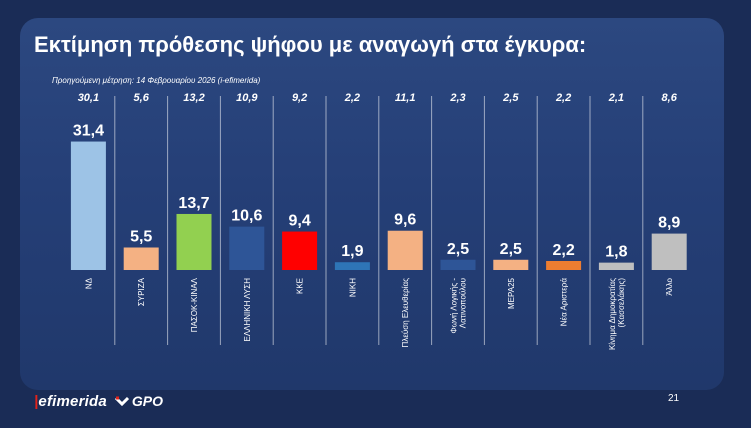 The width and height of the screenshot is (751, 428). I want to click on previous-value-label: 2,1, so click(616, 98).